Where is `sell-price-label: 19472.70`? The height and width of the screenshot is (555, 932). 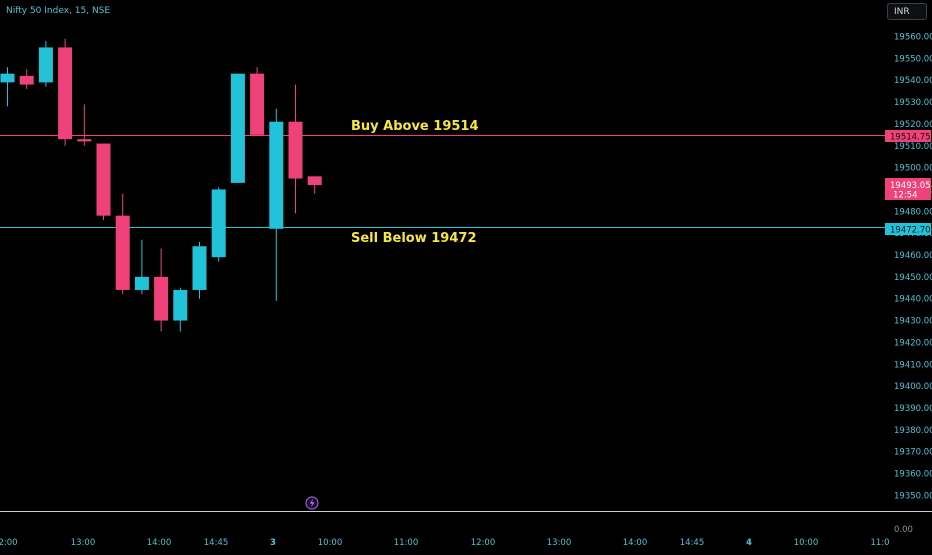 sell-price-label: 19472.70 is located at coordinates (910, 231).